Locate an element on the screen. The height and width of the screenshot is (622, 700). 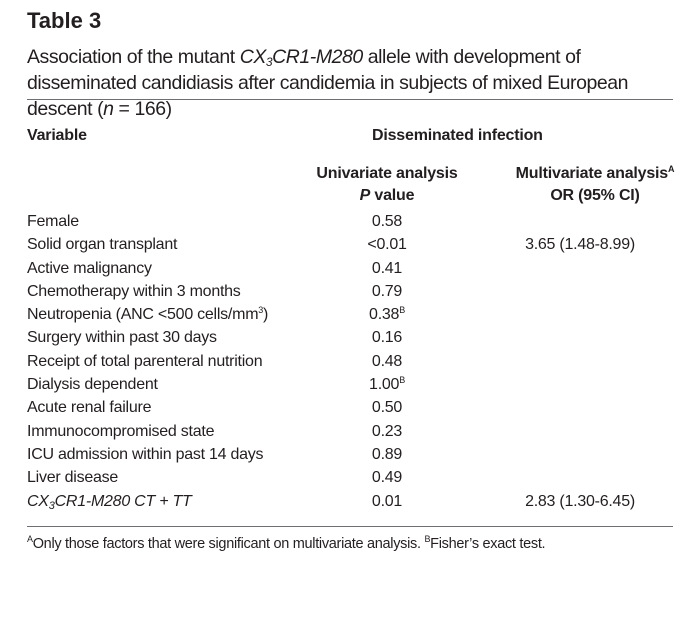
cell-univariate: 0.79 is located at coordinates (387, 291).